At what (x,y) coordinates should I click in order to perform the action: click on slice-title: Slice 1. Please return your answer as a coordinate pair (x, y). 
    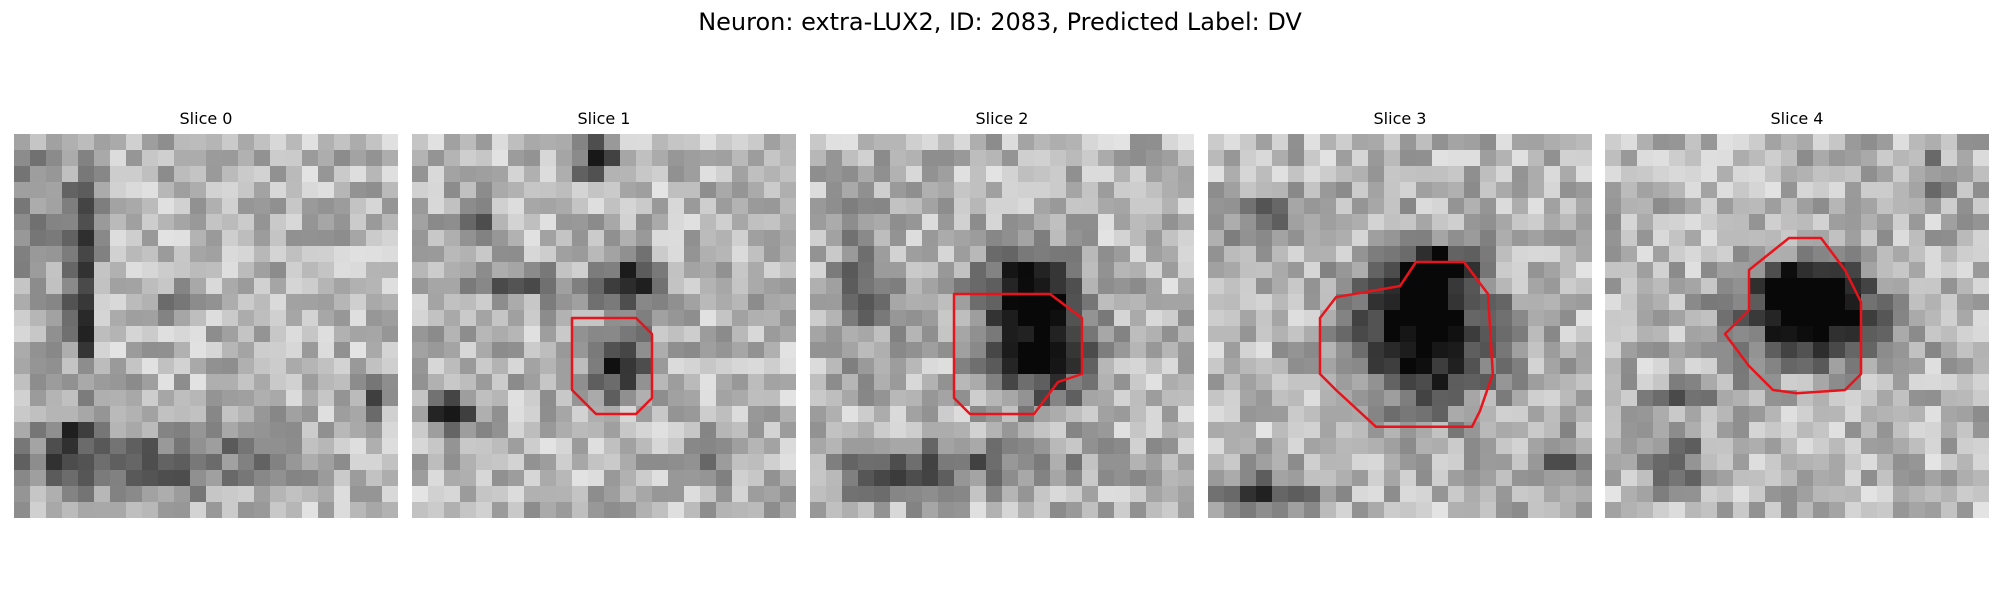
    Looking at the image, I should click on (604, 118).